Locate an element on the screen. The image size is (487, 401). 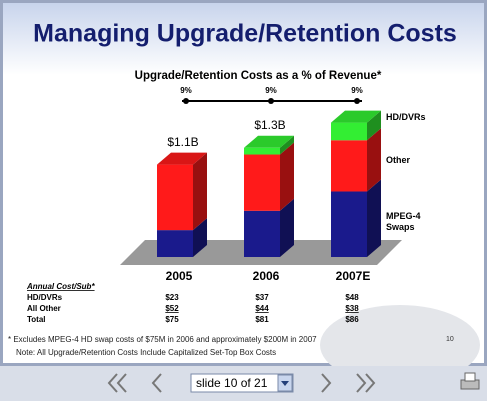
table-cell: $38 is located at coordinates (352, 308).